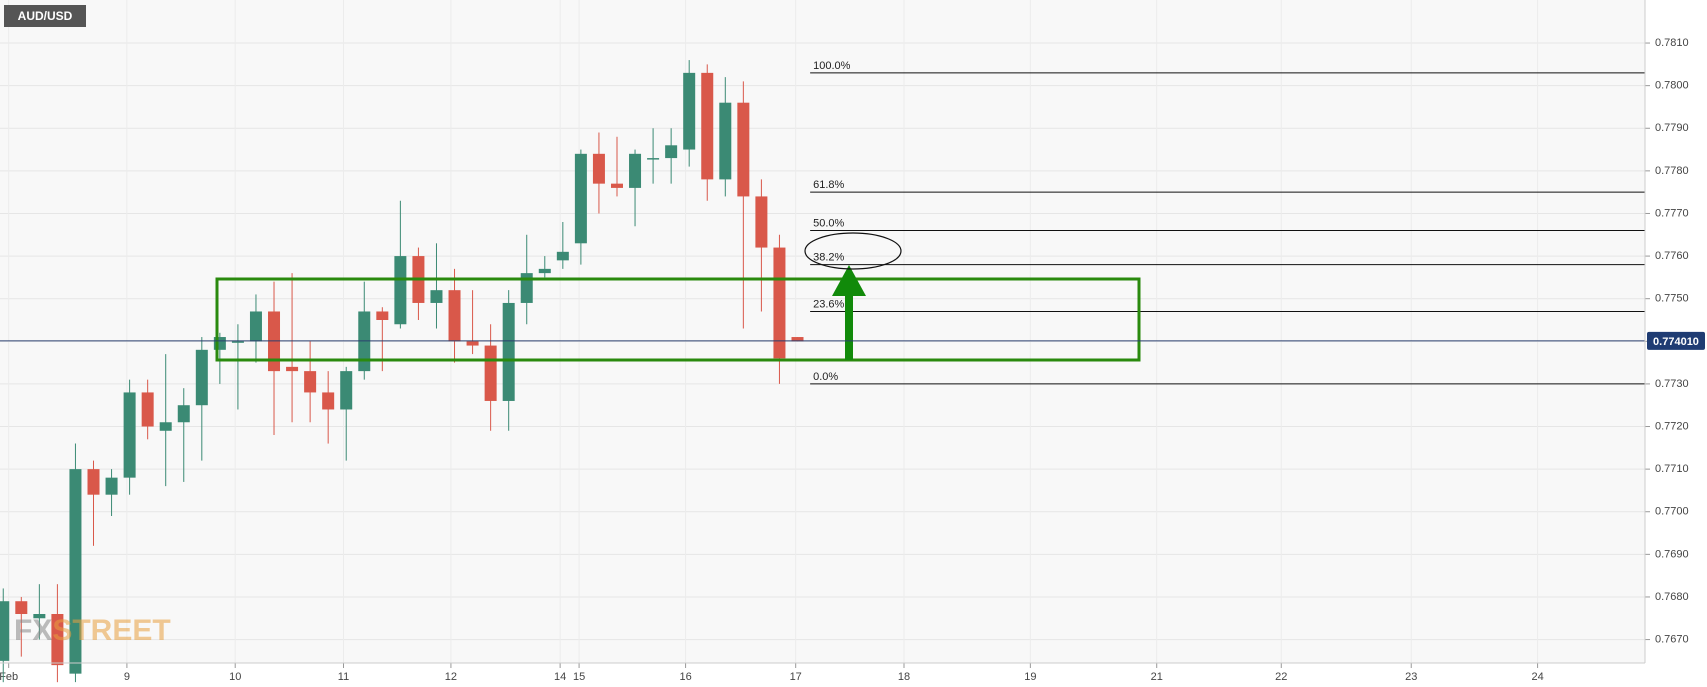 Image resolution: width=1707 pixels, height=687 pixels. What do you see at coordinates (853, 251) in the screenshot?
I see `highlight-ellipse` at bounding box center [853, 251].